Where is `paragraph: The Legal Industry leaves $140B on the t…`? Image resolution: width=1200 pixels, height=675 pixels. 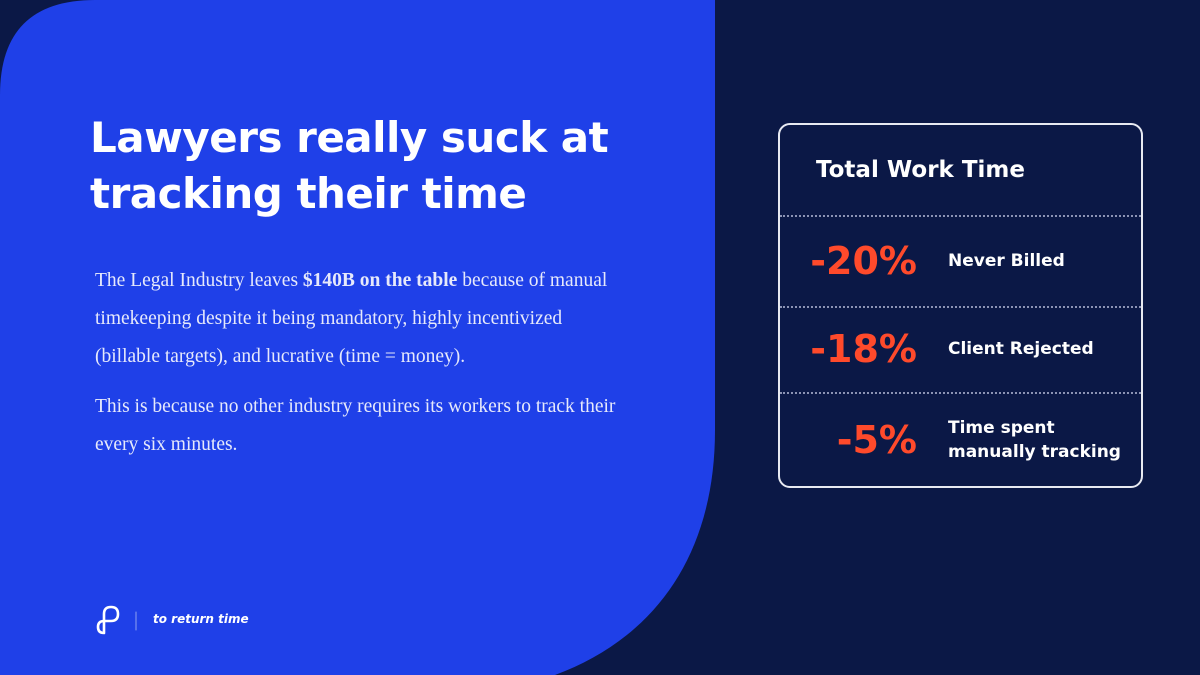 paragraph: The Legal Industry leaves $140B on the t… is located at coordinates (360, 319).